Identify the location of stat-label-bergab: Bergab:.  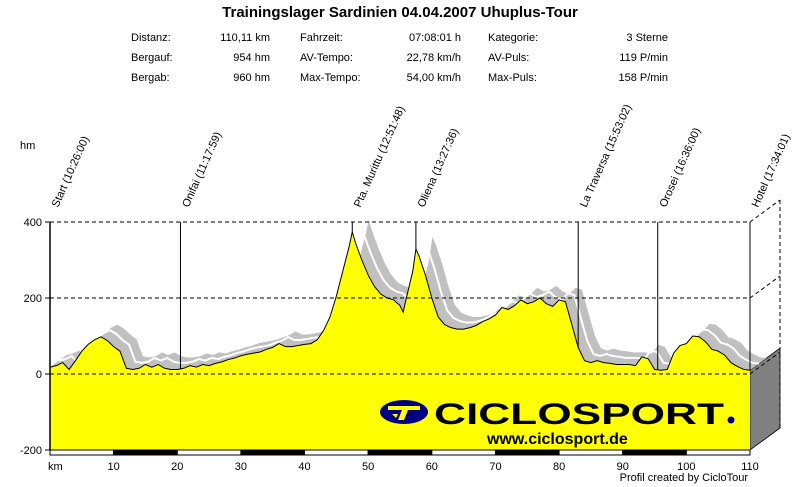
(150, 78).